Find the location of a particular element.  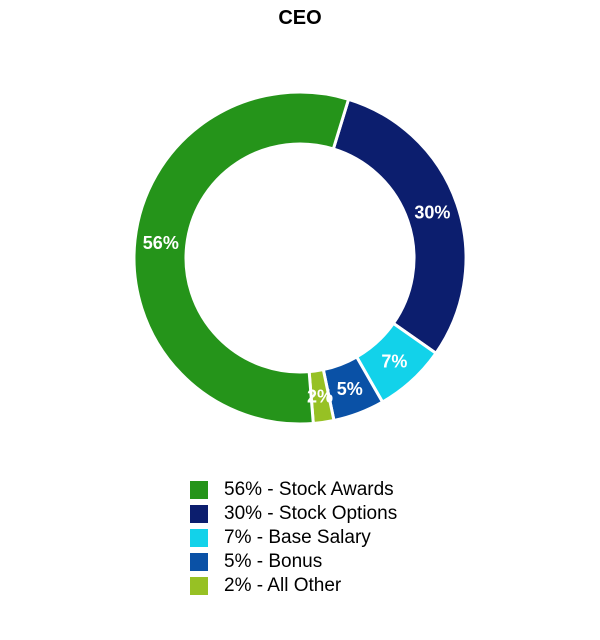

legend-item-stock-options: 30% - Stock Options is located at coordinates (293, 514).